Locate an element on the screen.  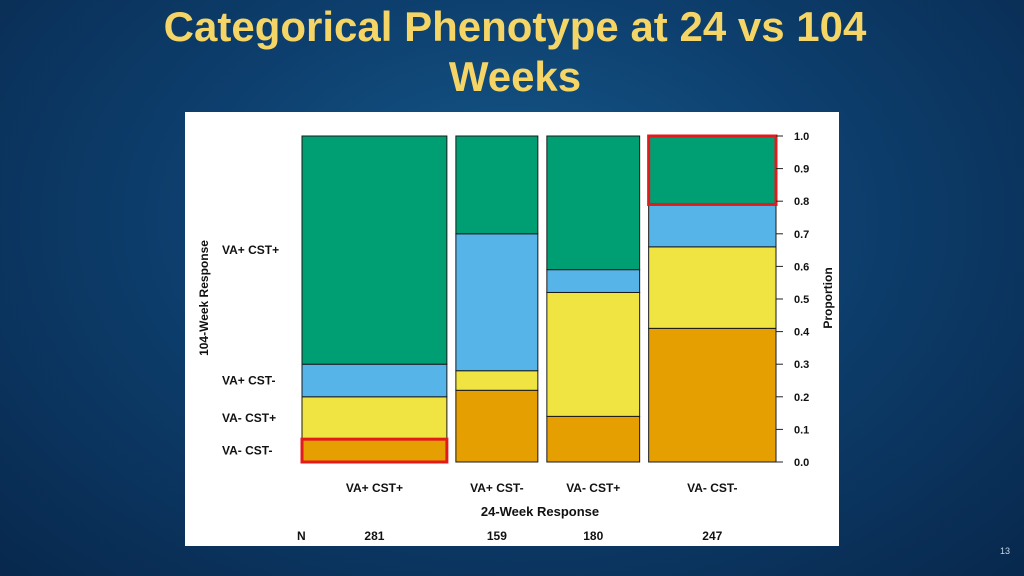
n-value-3: 247 is located at coordinates (712, 536).